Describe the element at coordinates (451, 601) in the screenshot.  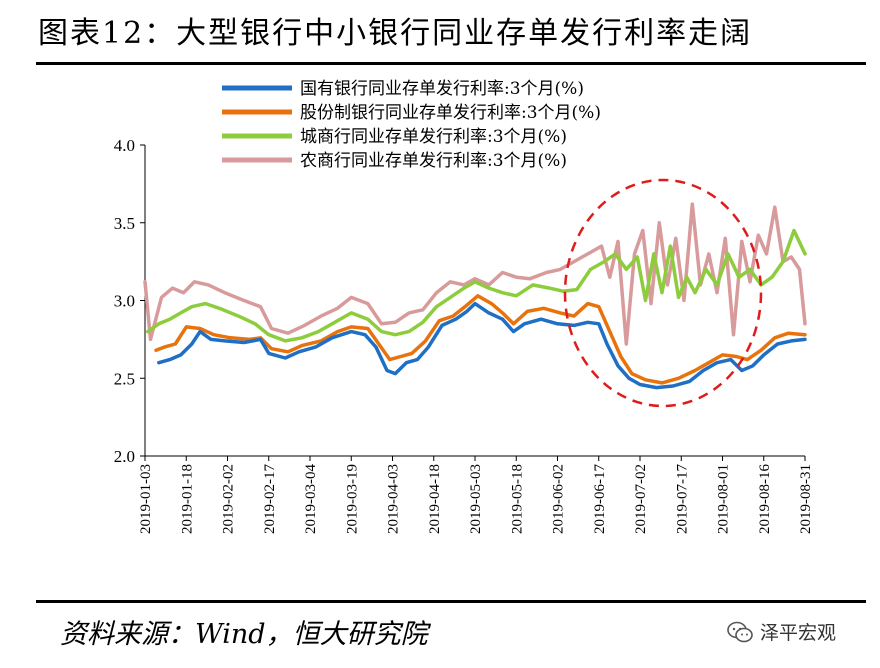
I see `footer-rule` at that location.